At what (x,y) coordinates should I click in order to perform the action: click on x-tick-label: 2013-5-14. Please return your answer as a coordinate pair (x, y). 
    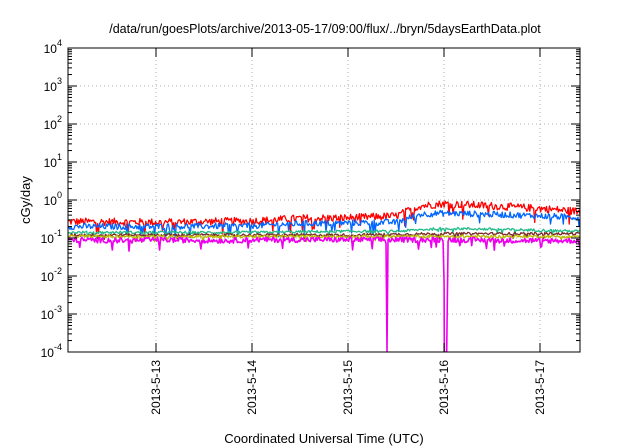
    Looking at the image, I should click on (252, 387).